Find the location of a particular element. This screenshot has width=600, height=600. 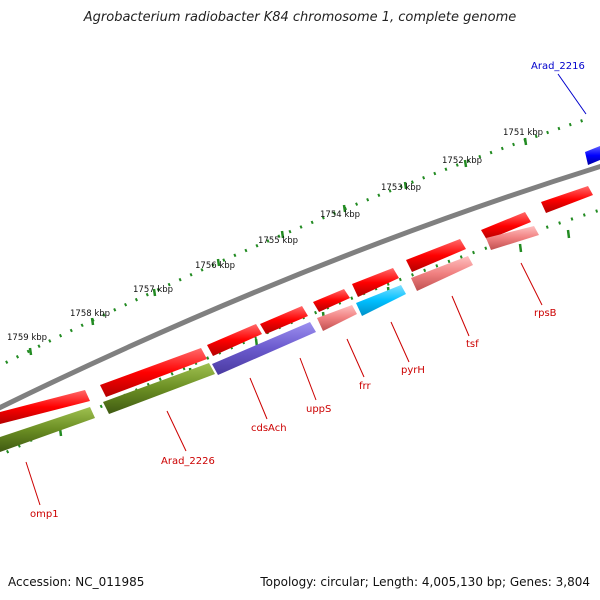

gene-label-cdsAch: cdsAch is located at coordinates (269, 428).